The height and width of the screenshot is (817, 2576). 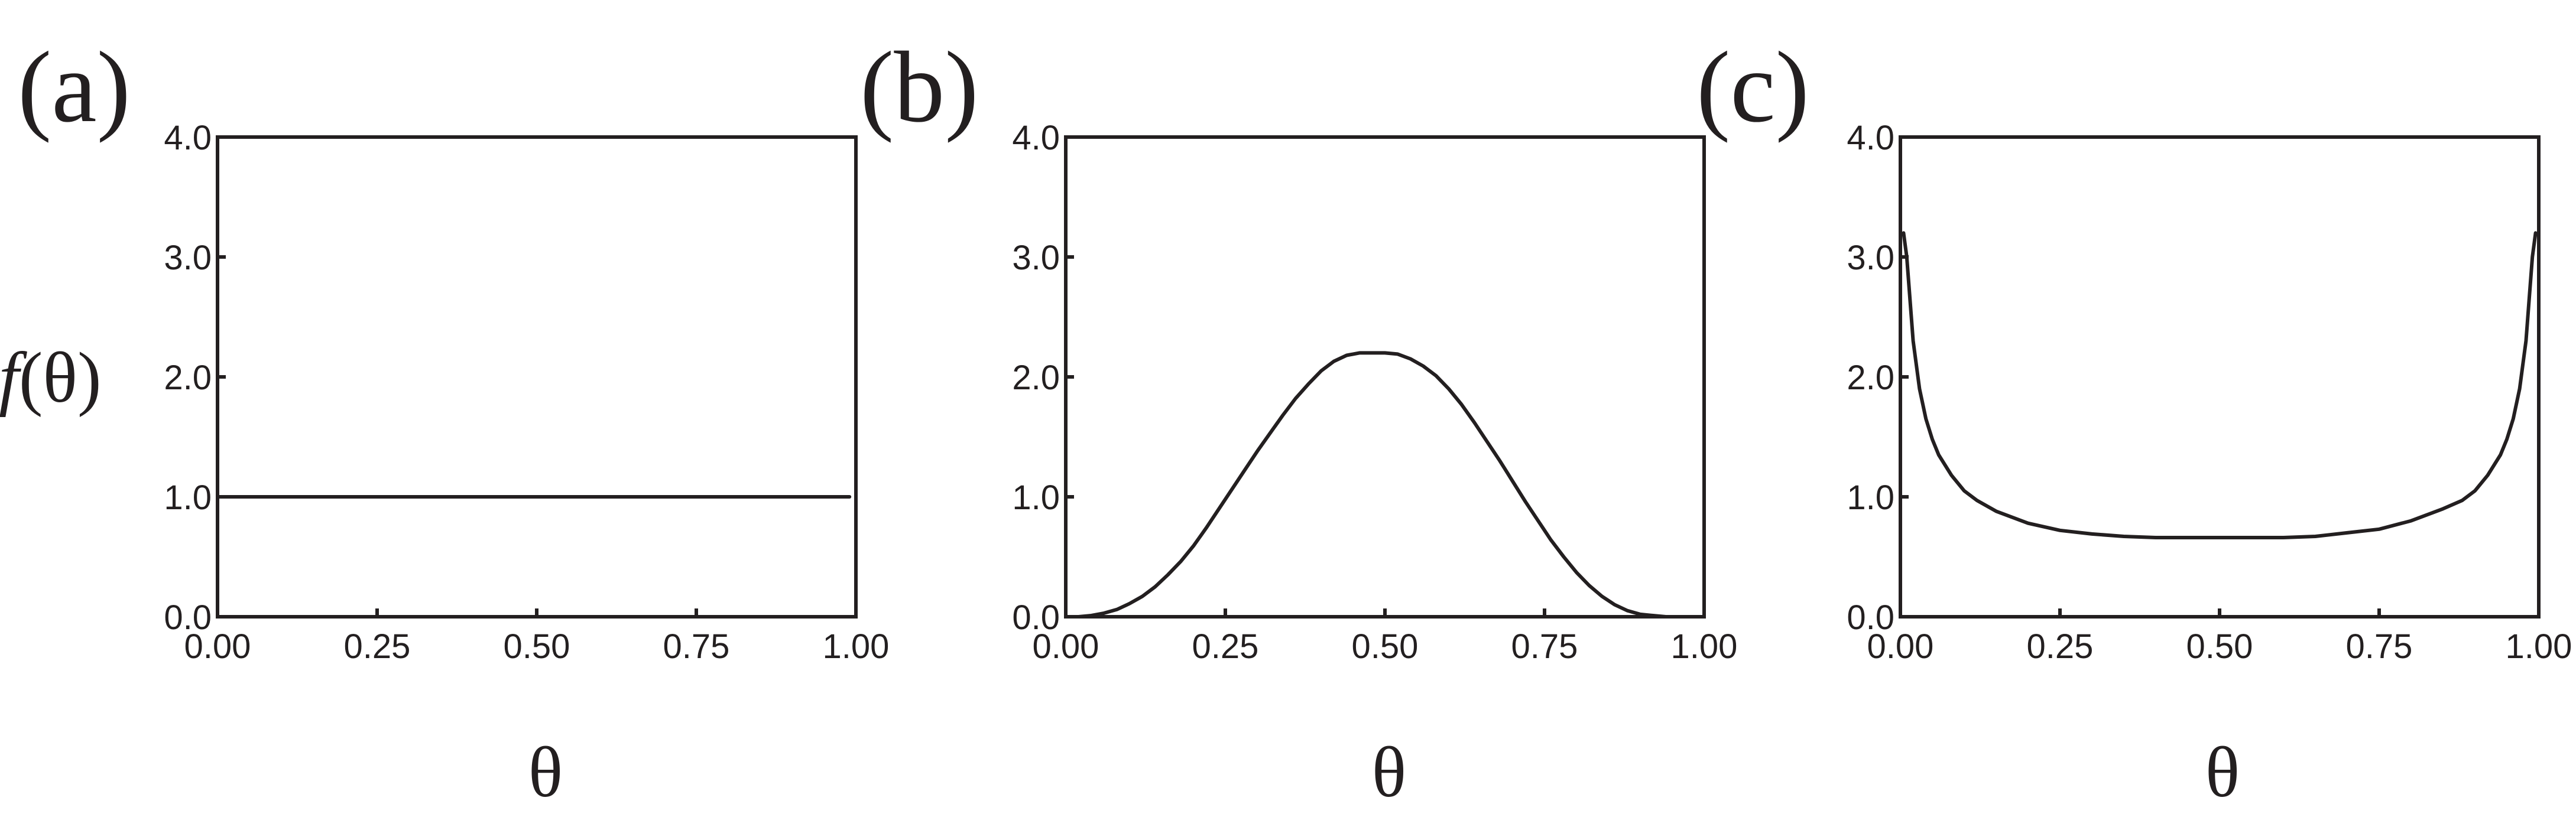 I want to click on y-axis-label: f(θ), so click(x=51, y=378).